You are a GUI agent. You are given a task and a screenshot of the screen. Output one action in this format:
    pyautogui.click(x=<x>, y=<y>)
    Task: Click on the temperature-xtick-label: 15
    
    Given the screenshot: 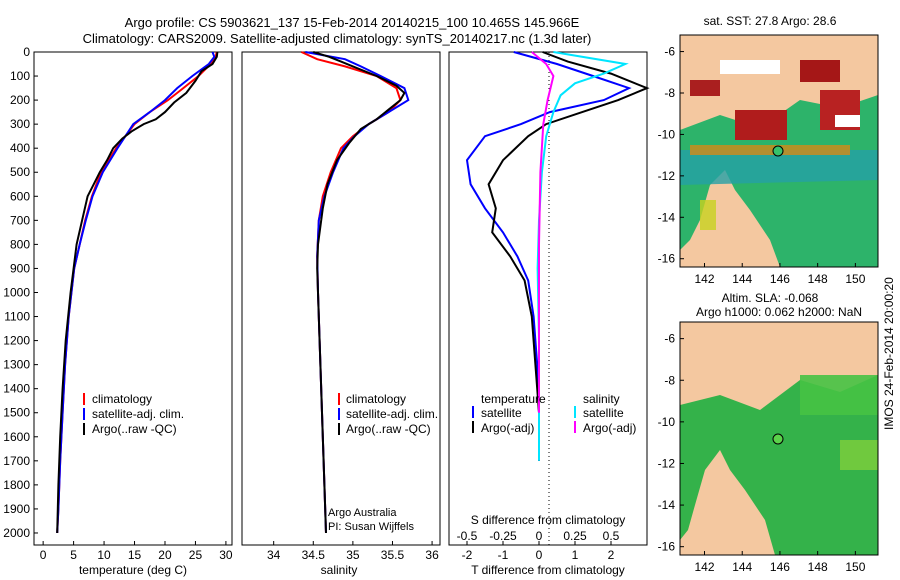 What is the action you would take?
    pyautogui.click(x=135, y=555)
    